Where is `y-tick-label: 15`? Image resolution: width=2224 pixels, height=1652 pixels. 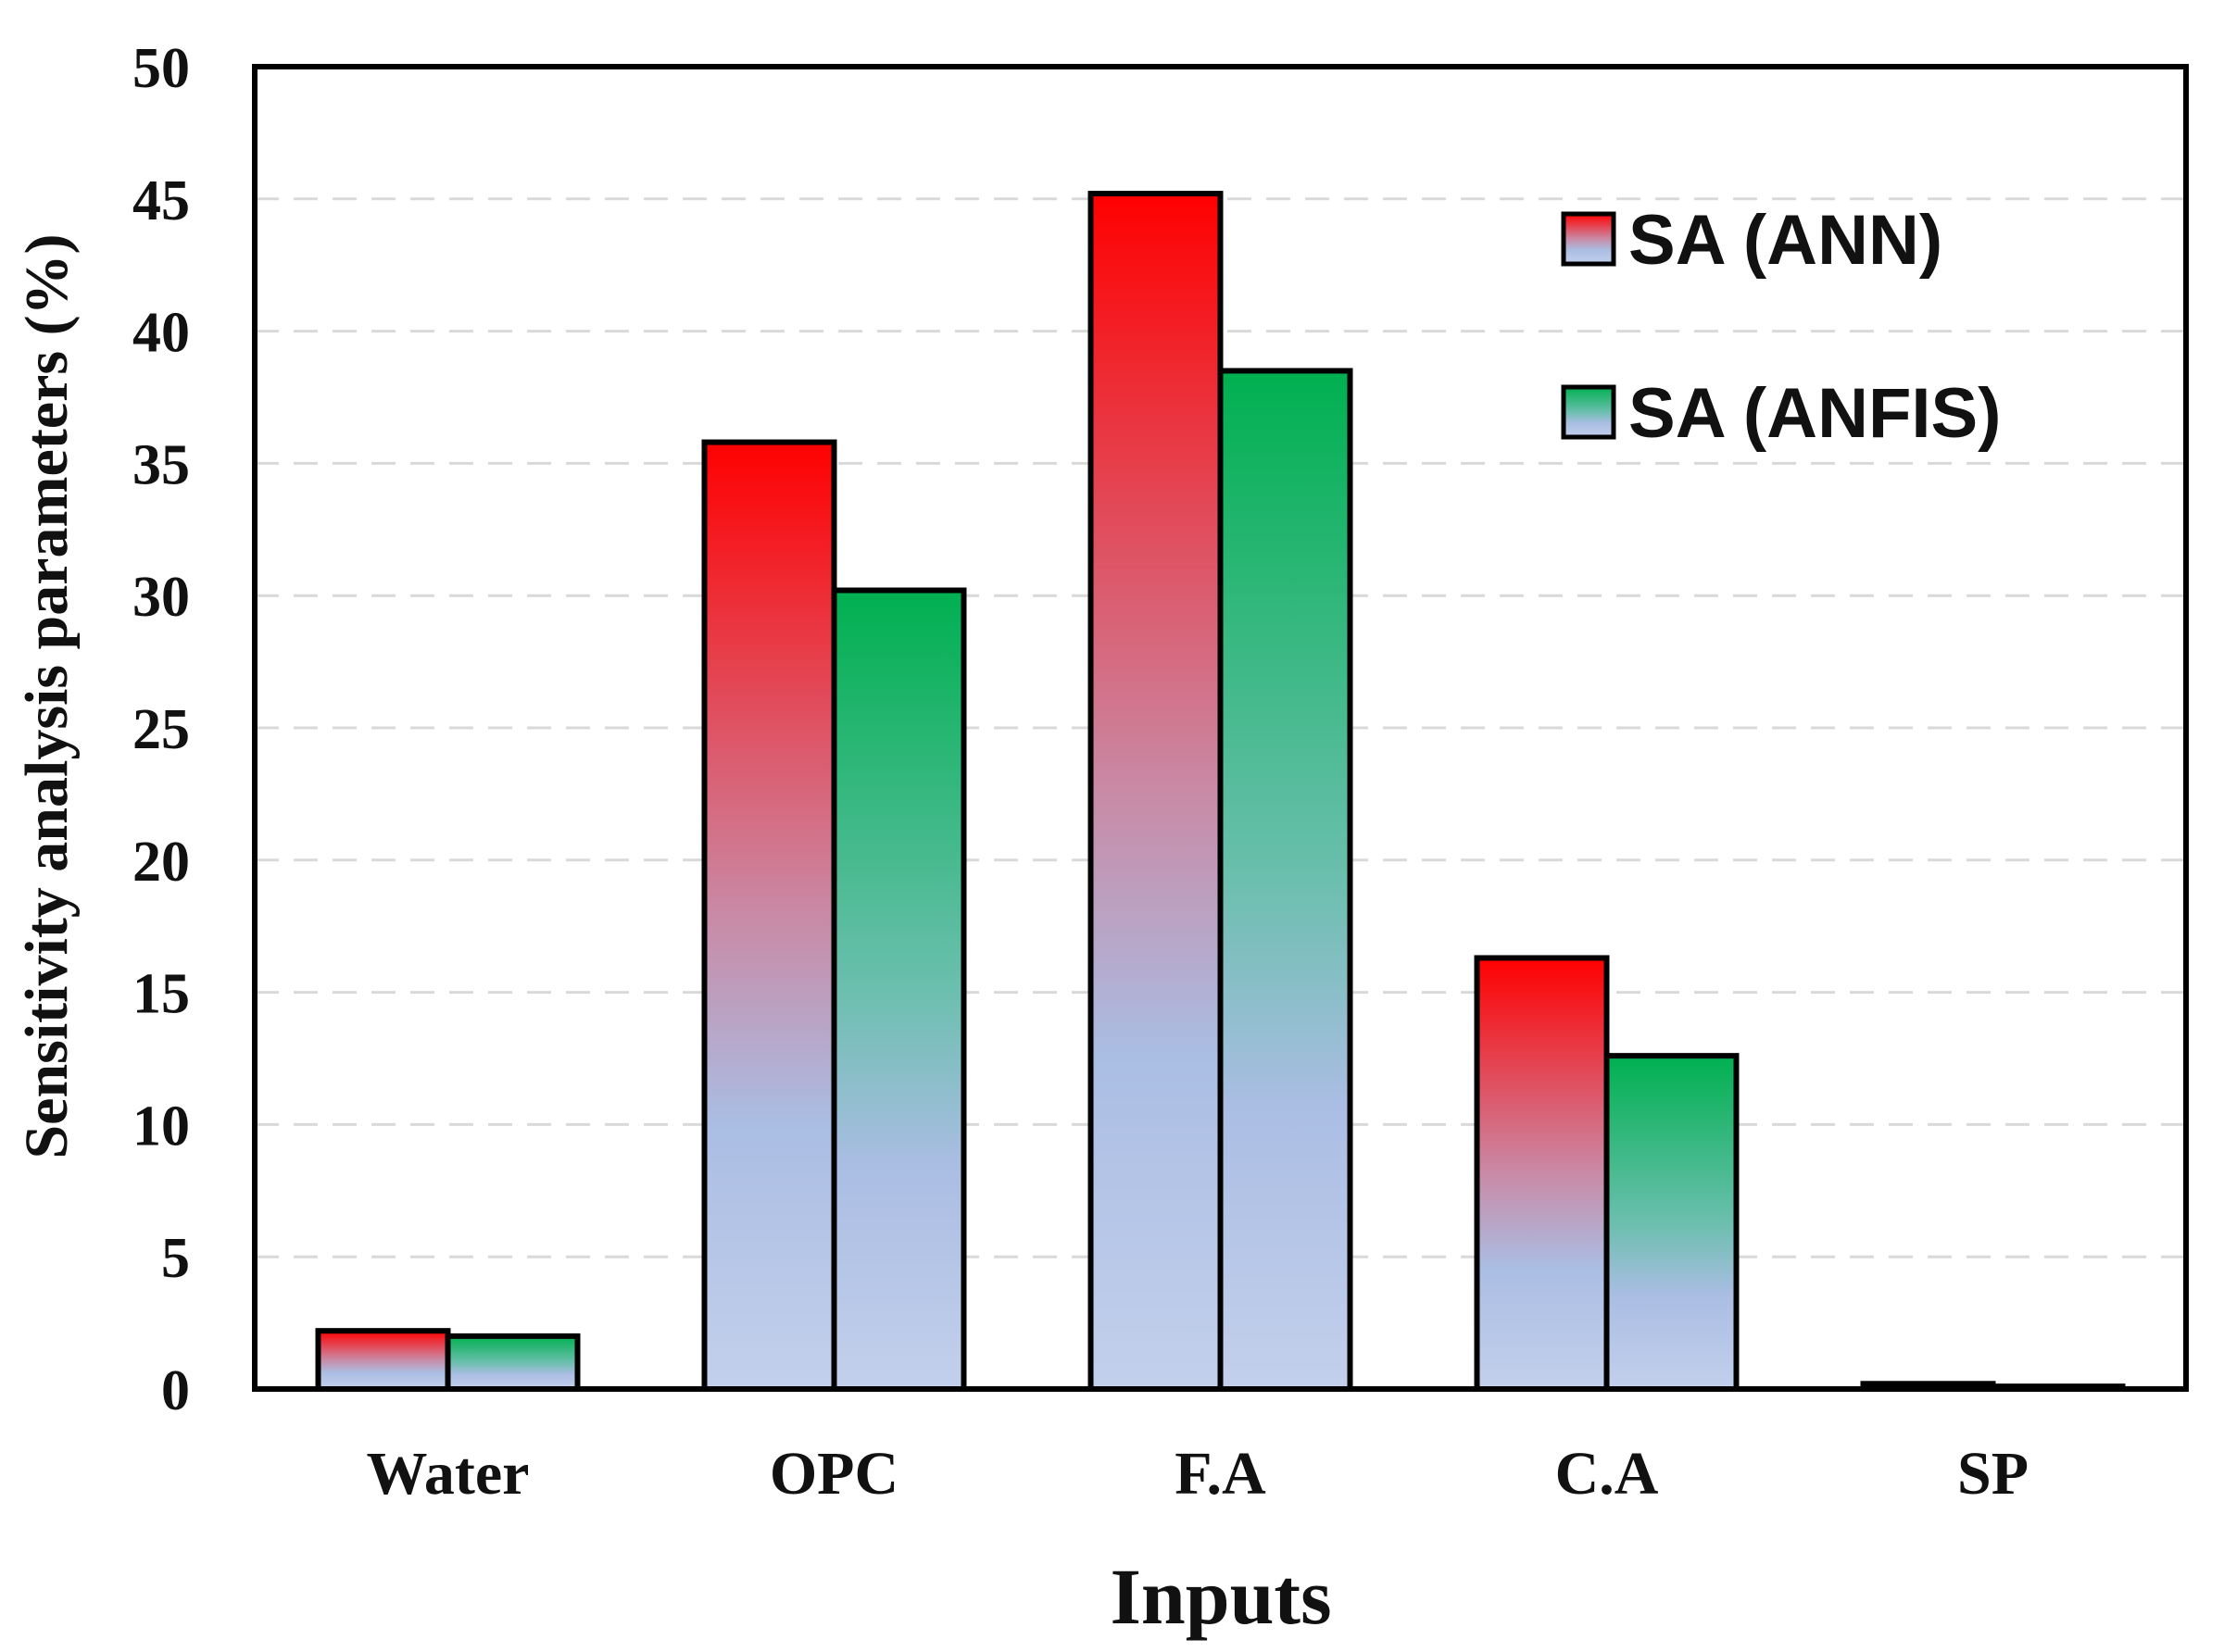 y-tick-label: 15 is located at coordinates (161, 994).